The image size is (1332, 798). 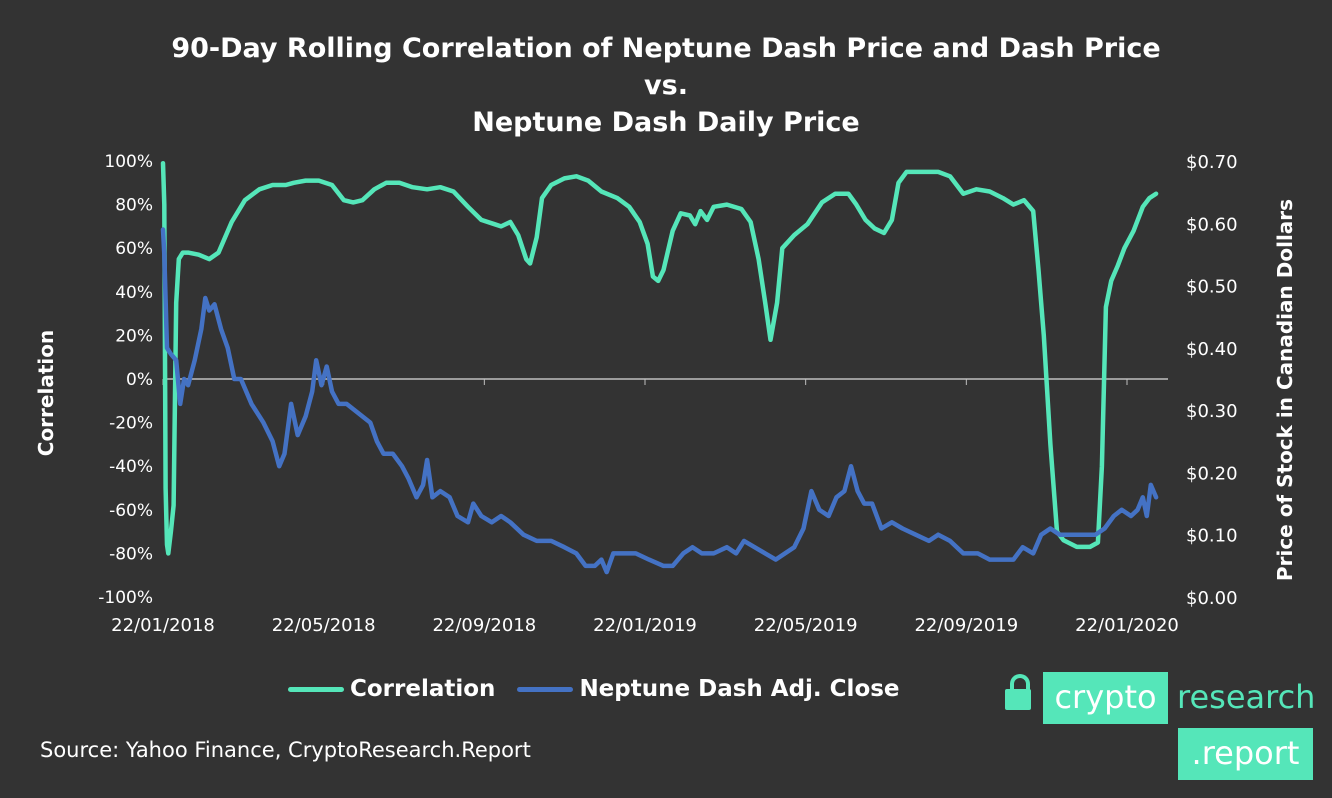 What do you see at coordinates (134, 293) in the screenshot?
I see `y-tick-label: 40%` at bounding box center [134, 293].